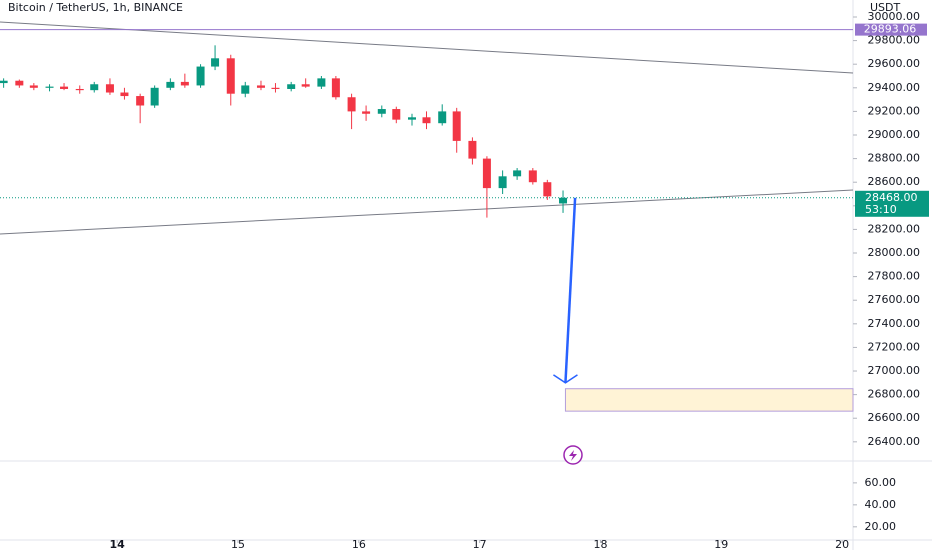  What do you see at coordinates (359, 544) in the screenshot?
I see `x-tick-label: 16` at bounding box center [359, 544].